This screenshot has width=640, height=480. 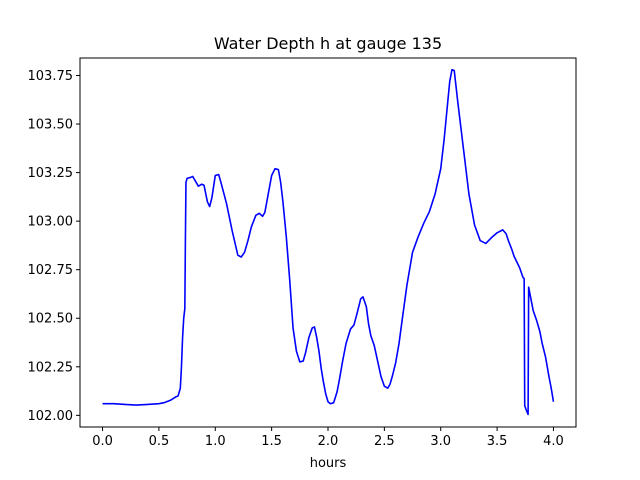 What do you see at coordinates (497, 441) in the screenshot?
I see `x-tick-label: 3.5` at bounding box center [497, 441].